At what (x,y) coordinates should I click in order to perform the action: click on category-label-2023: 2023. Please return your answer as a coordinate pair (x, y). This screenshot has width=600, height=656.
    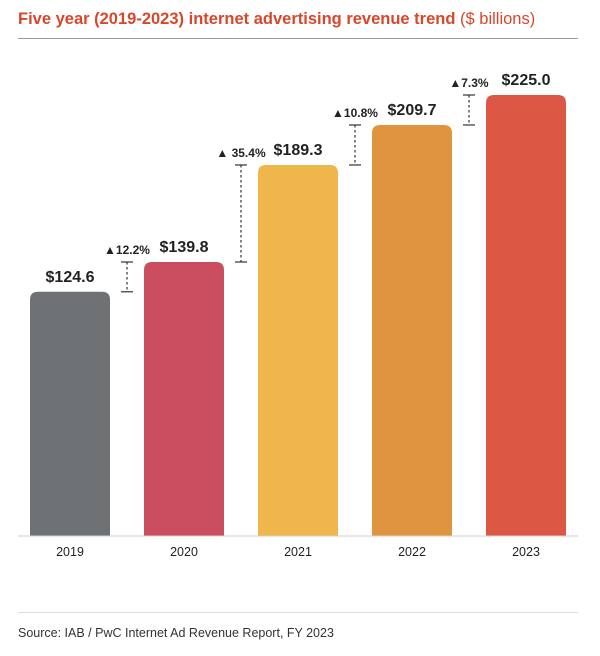
    Looking at the image, I should click on (526, 552).